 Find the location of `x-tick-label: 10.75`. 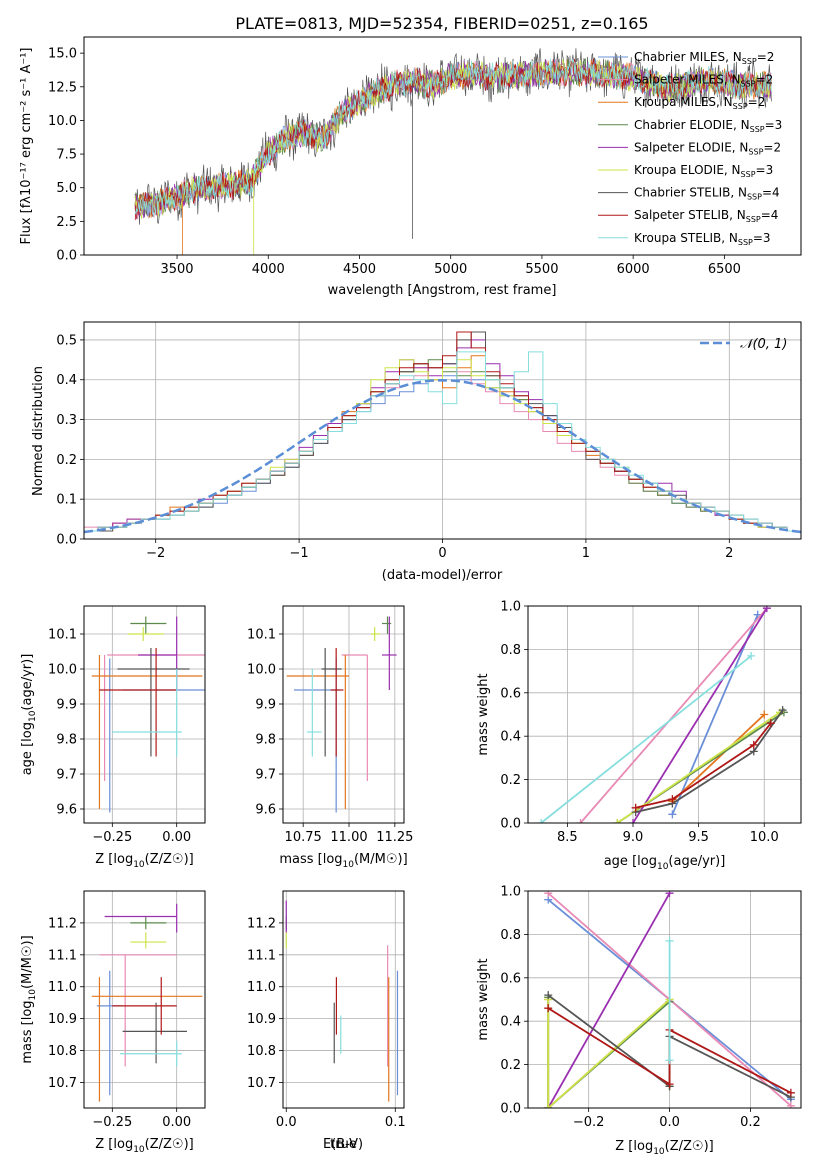

x-tick-label: 10.75 is located at coordinates (303, 837).